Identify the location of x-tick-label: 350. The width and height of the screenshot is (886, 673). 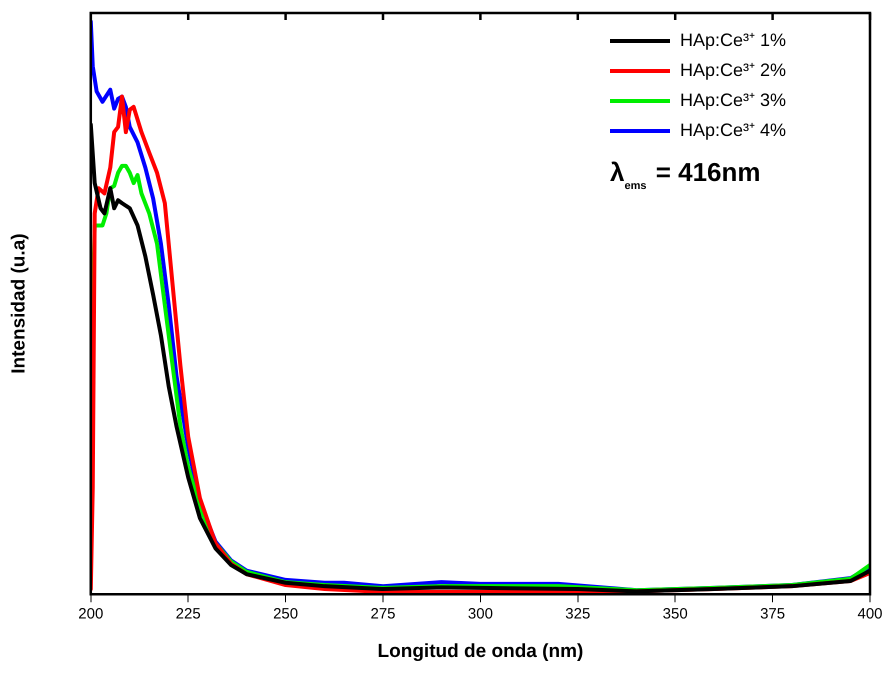
(675, 613).